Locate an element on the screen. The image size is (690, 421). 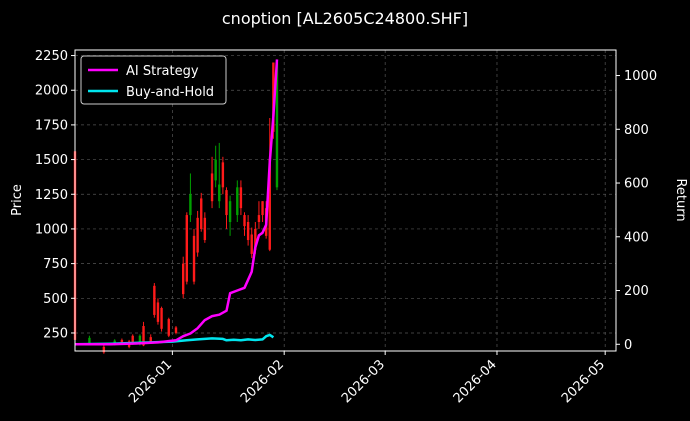
legend-label-buy-and-hold: Buy-and-Hold is located at coordinates (170, 92).